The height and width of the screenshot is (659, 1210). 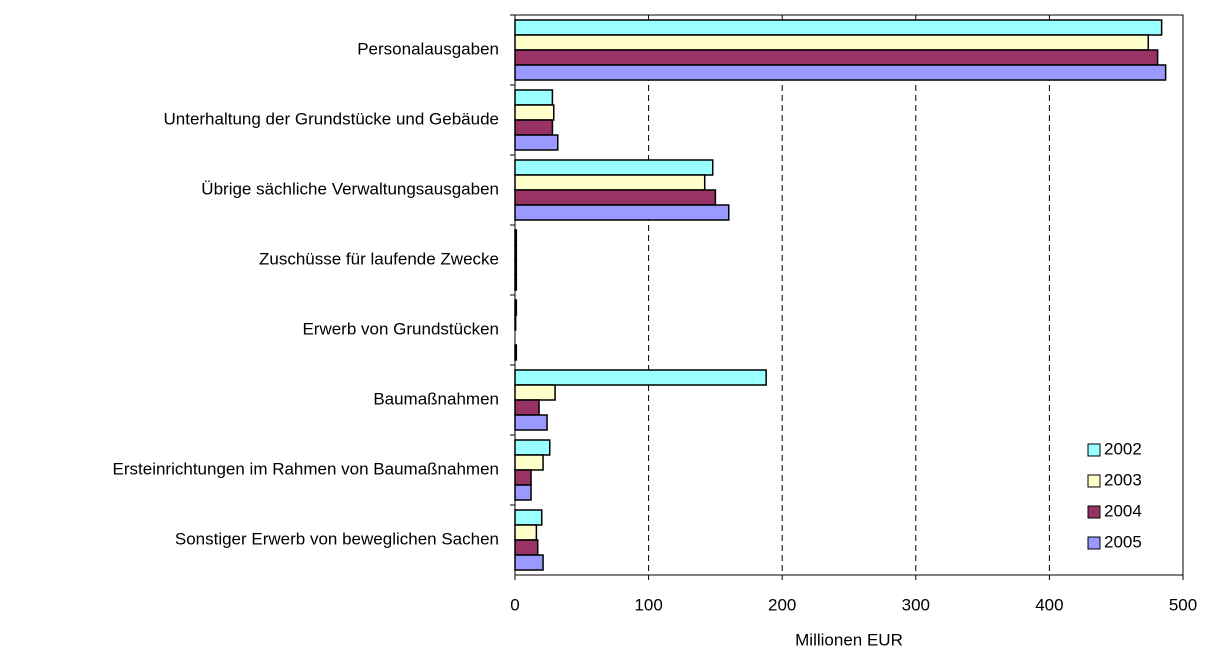 I want to click on legend-label: 2004, so click(x=1123, y=510).